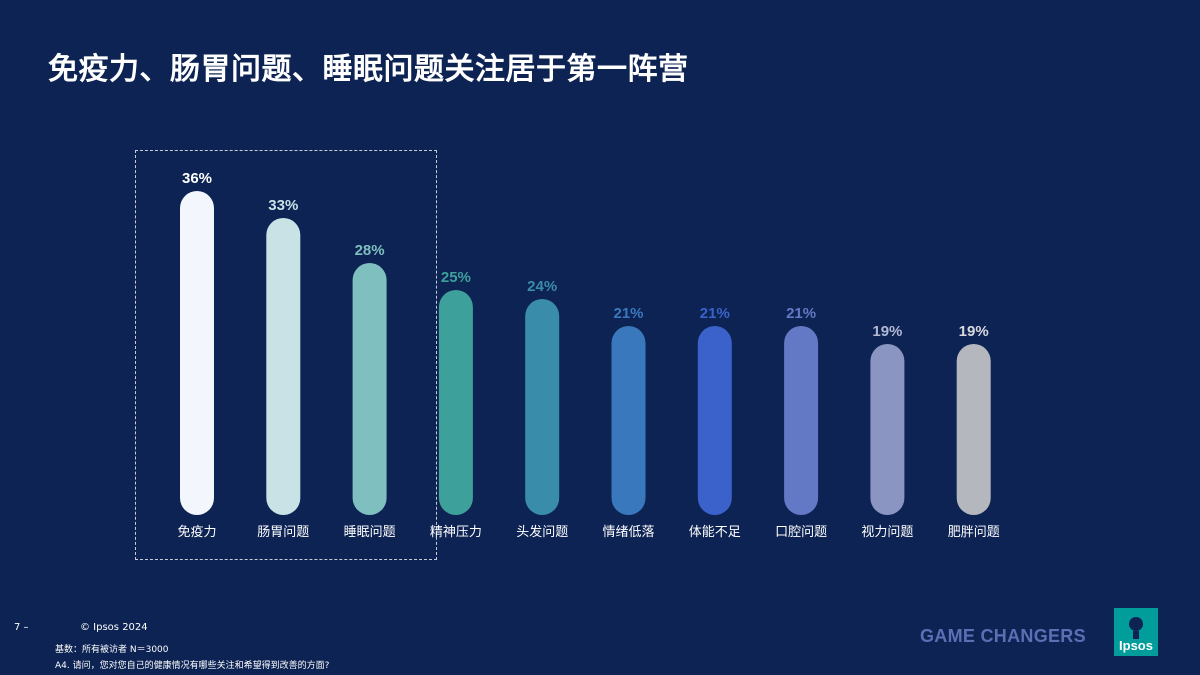 The width and height of the screenshot is (1200, 675). I want to click on category-label-8: 视力问题, so click(887, 532).